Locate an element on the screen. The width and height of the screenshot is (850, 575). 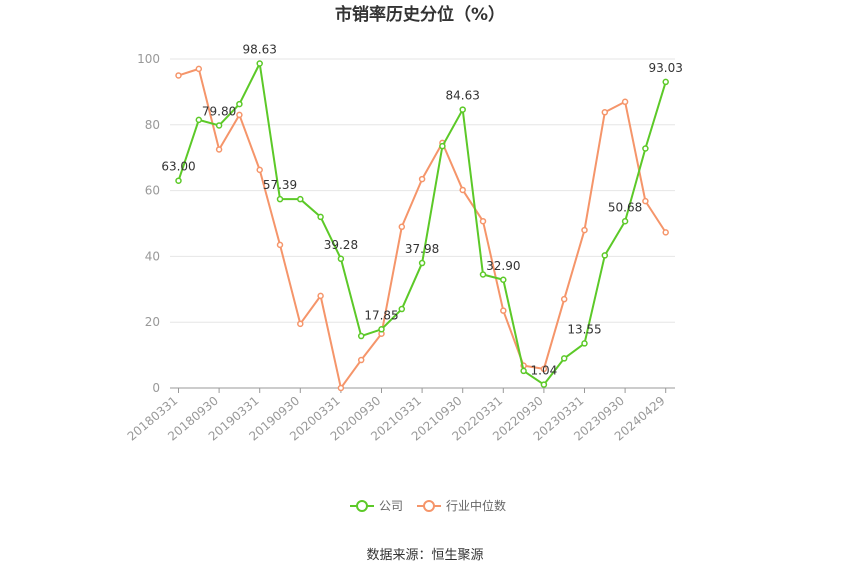
y-axis: 0 20 40 60 80 100 is located at coordinates (148, 223).